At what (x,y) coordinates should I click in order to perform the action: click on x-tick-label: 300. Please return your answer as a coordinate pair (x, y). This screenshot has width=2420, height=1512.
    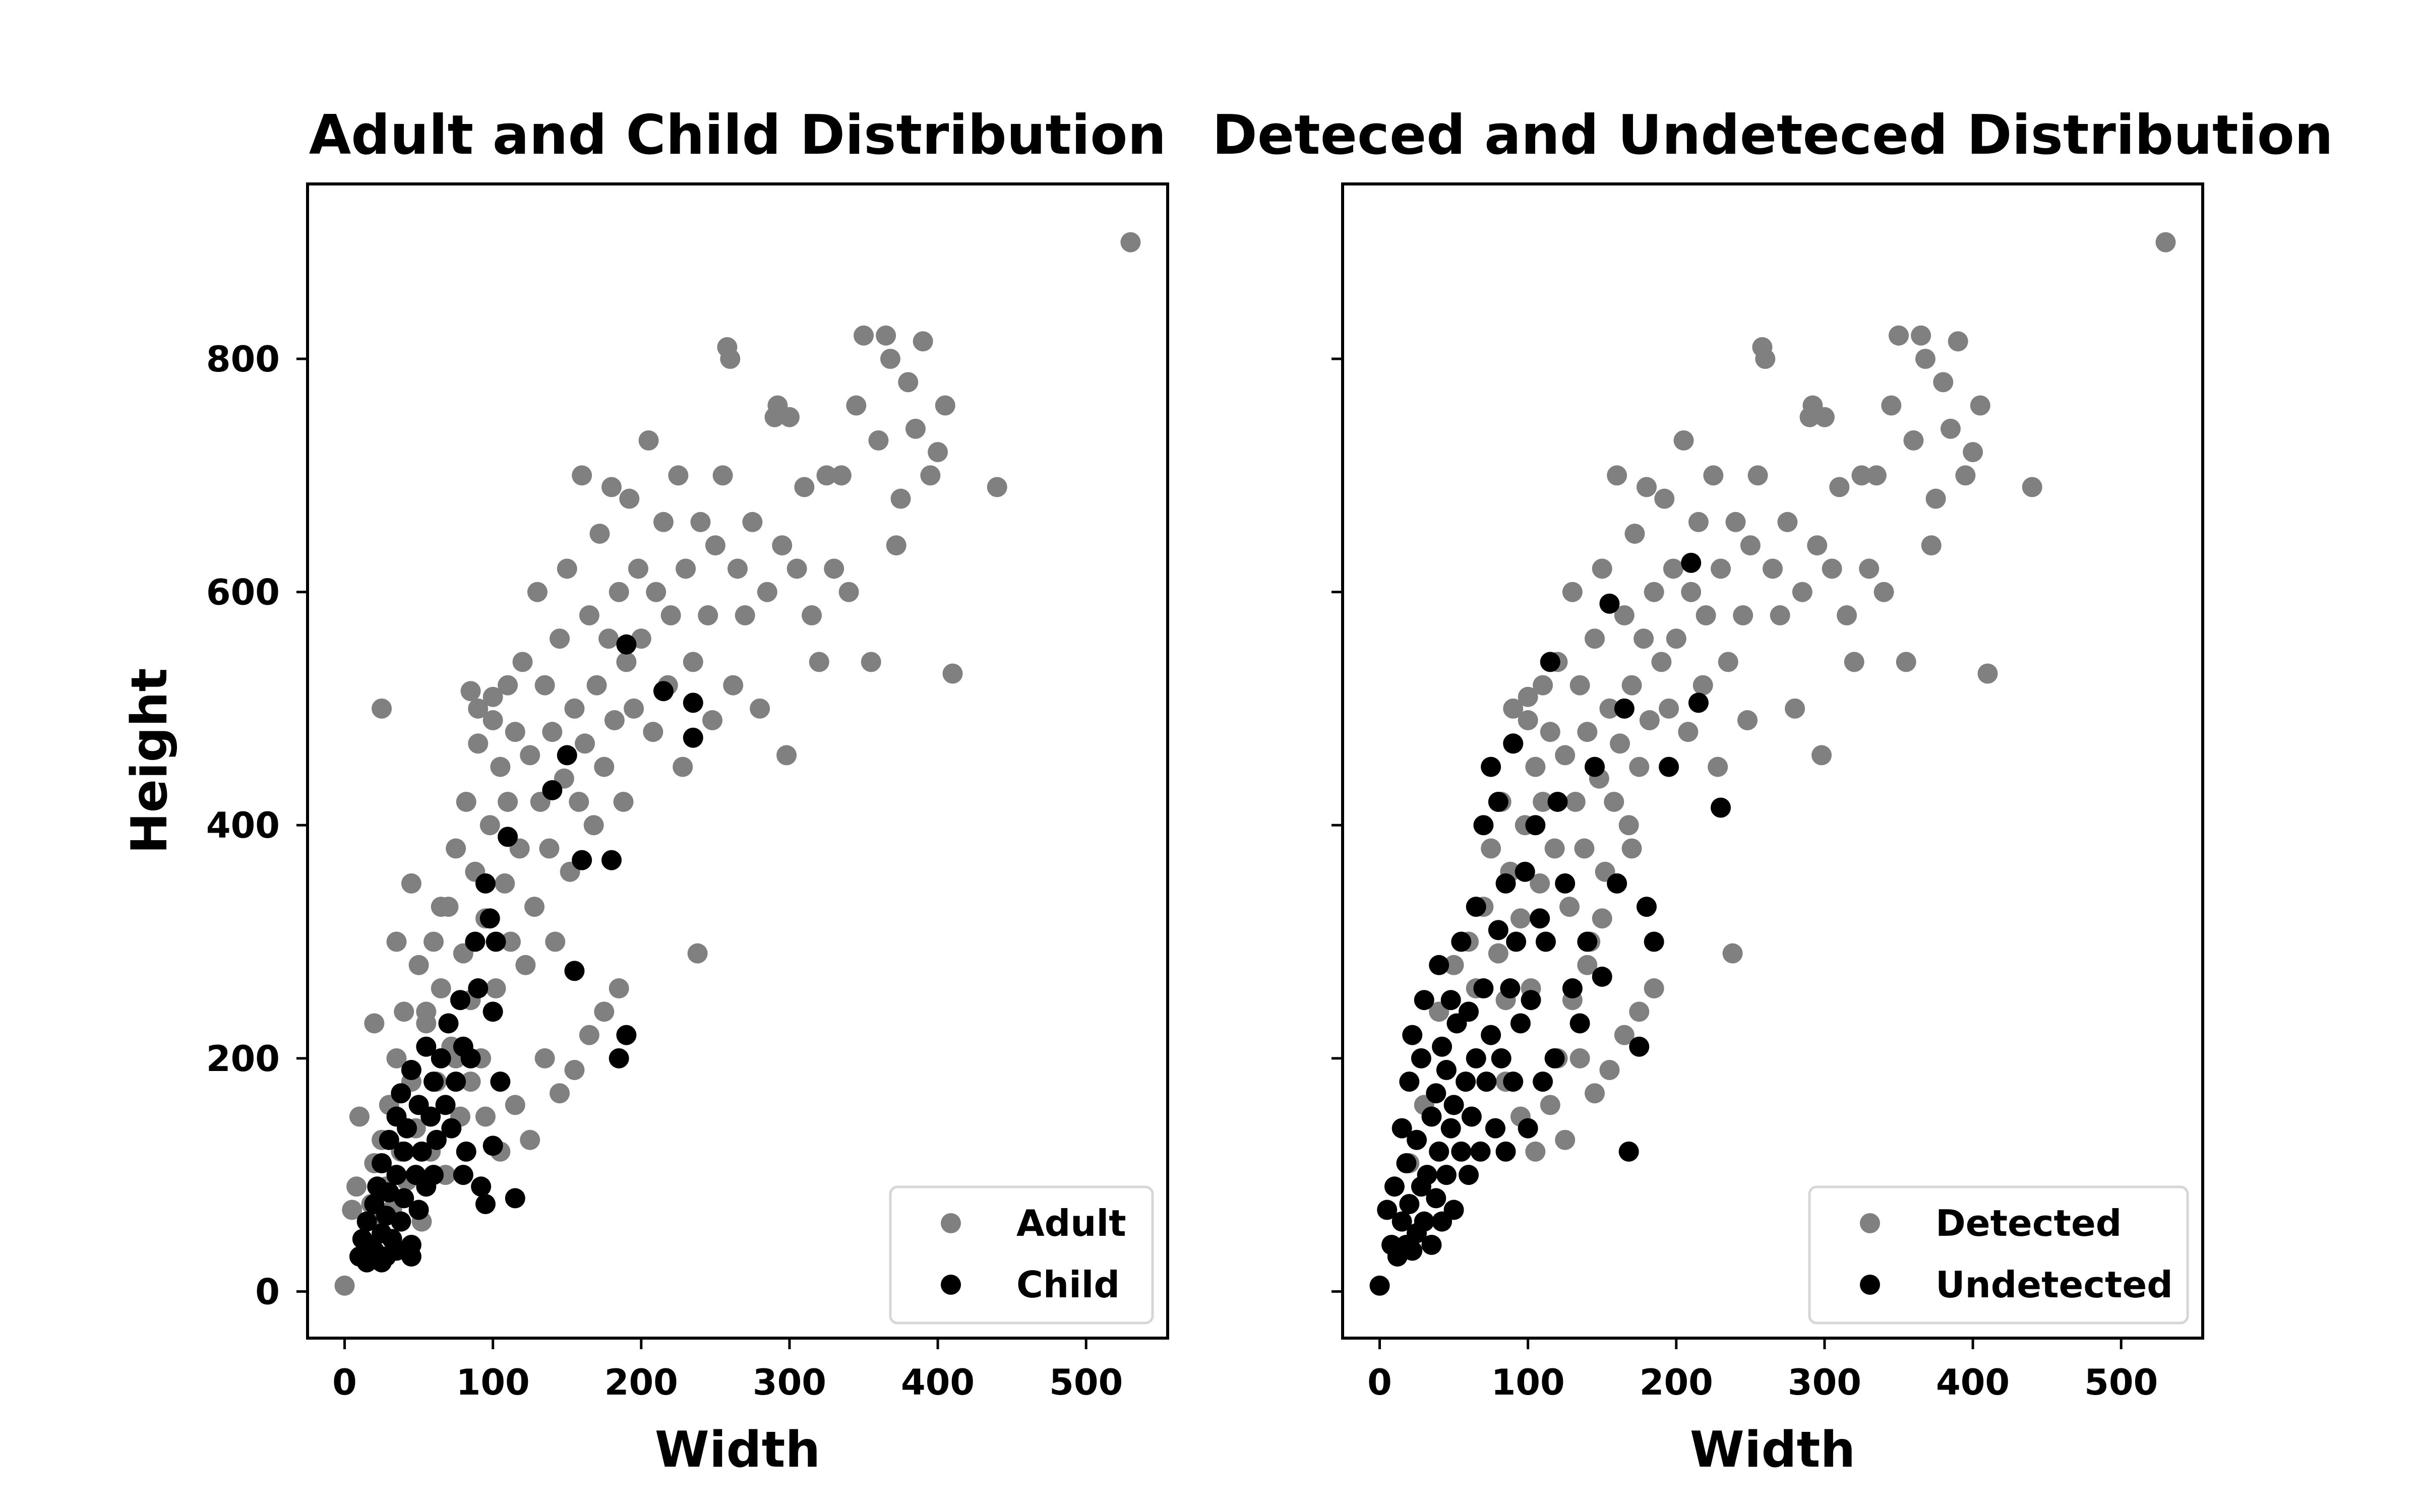
    Looking at the image, I should click on (1824, 1382).